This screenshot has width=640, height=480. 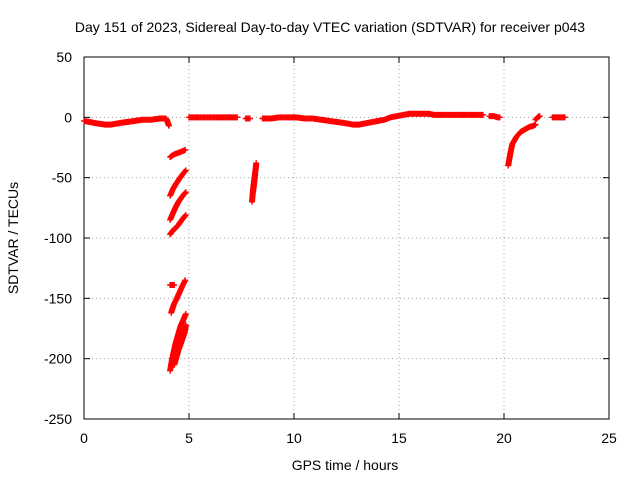 What do you see at coordinates (84, 438) in the screenshot?
I see `x-tick-label: 0` at bounding box center [84, 438].